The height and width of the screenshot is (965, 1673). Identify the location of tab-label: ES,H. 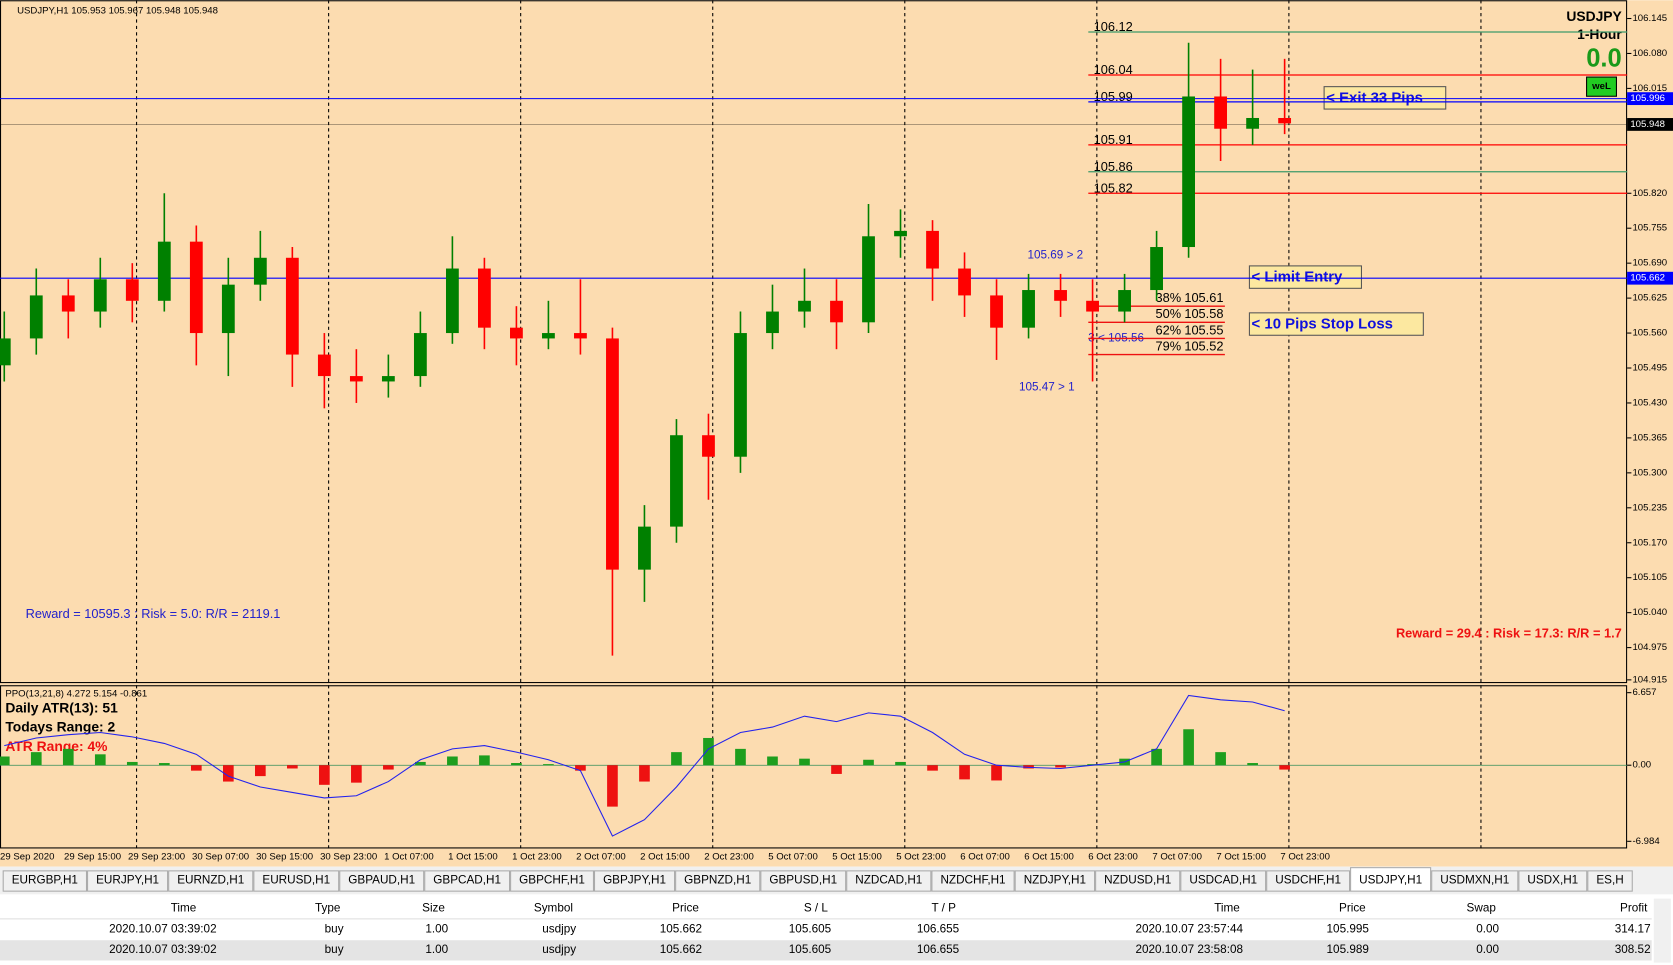
(1609, 880).